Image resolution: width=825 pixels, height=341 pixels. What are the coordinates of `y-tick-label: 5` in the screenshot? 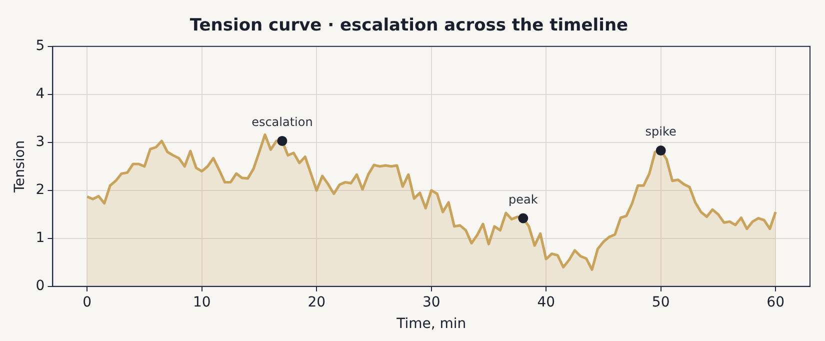 It's located at (40, 46).